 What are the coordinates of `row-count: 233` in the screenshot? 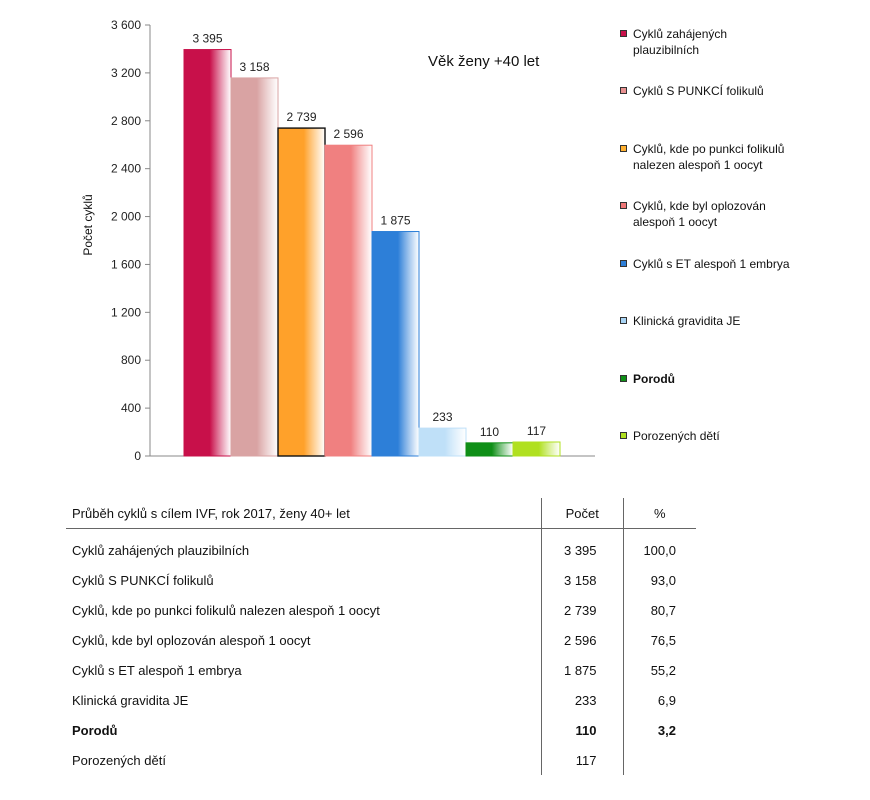 It's located at (582, 700).